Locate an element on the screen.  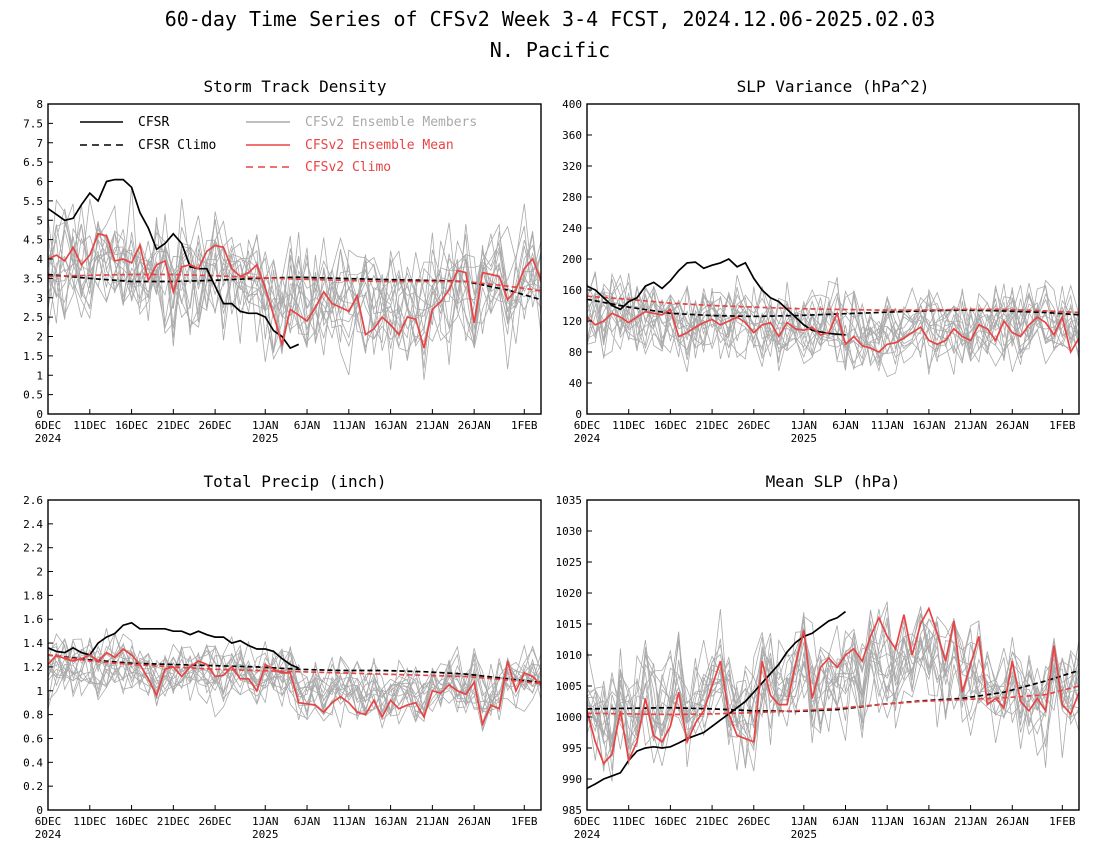
panel-title: Storm Track Density is located at coordinates (294, 86).